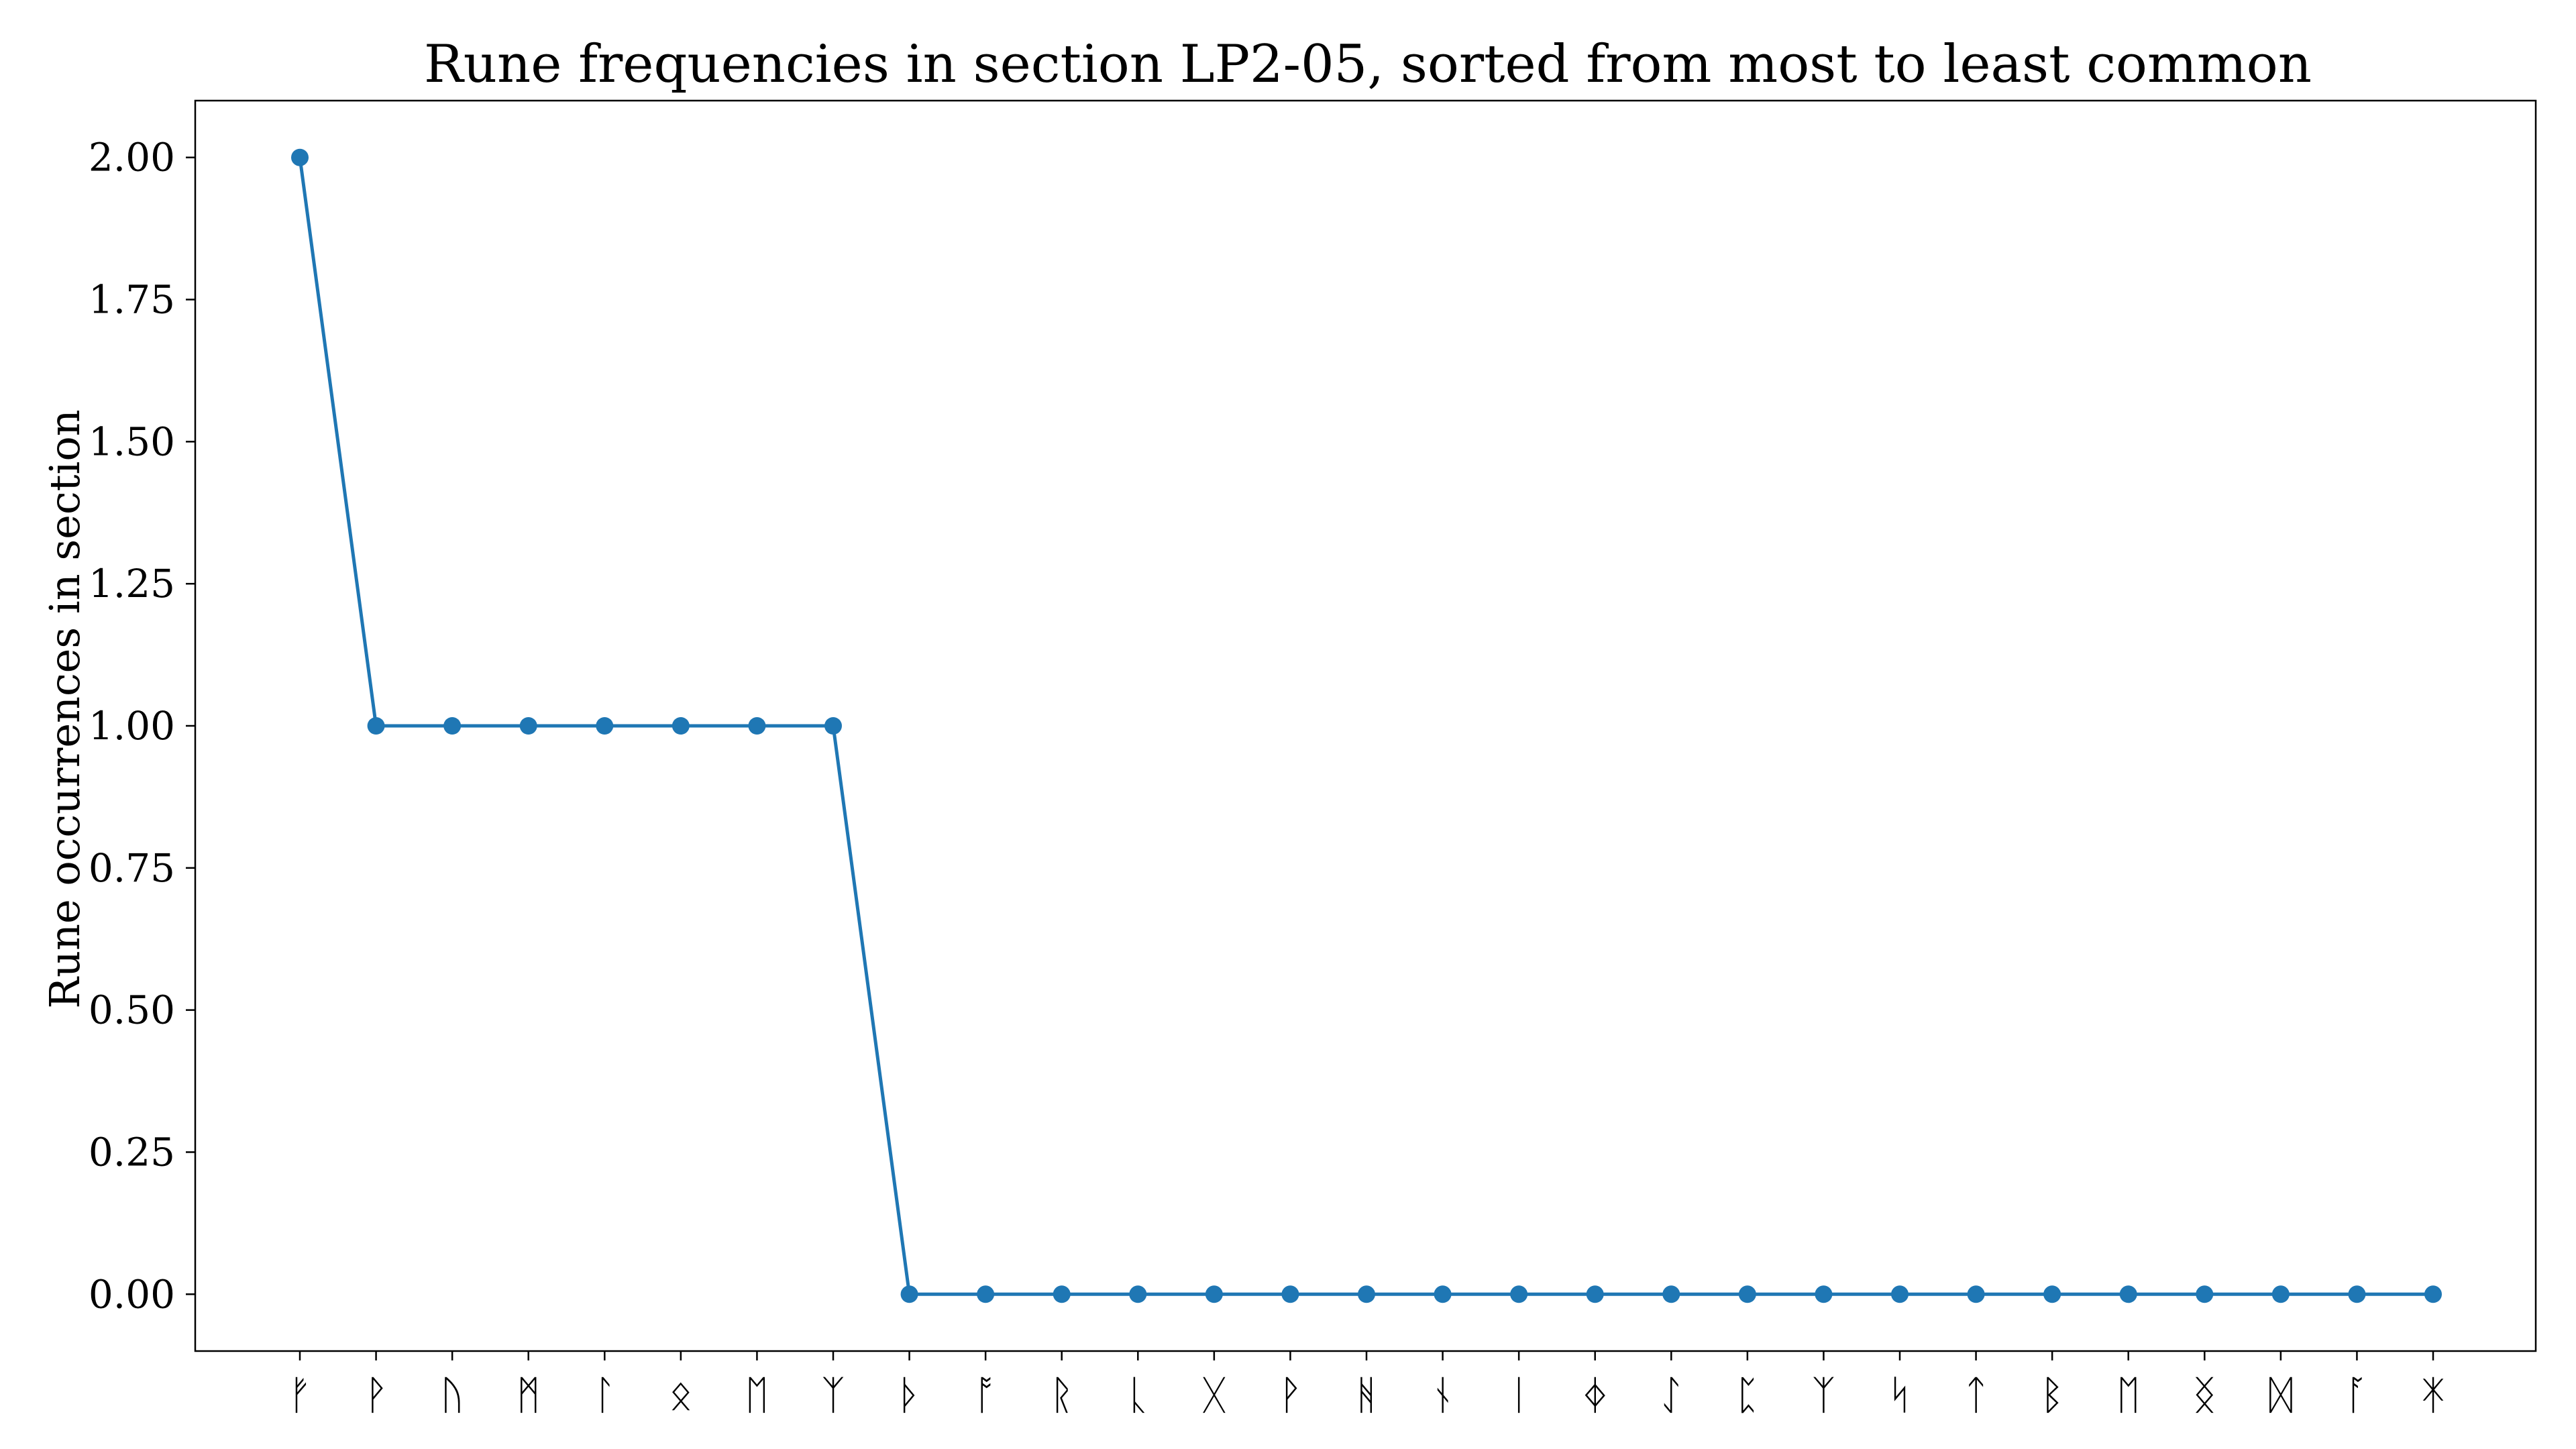  I want to click on y-axis-ticks: 0.00 0.25 0.50 0.75 1.00 1.25 1.50 1.75 2.00, so click(142, 726).